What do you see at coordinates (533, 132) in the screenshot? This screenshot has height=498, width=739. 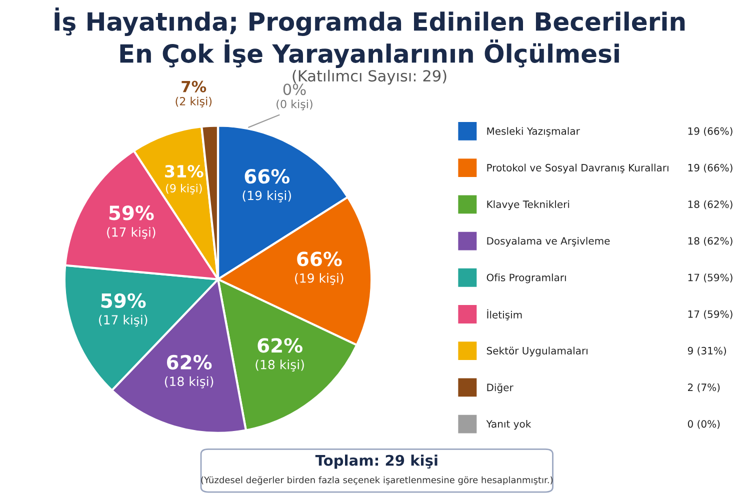 I see `legend-label: Mesleki Yazışmalar` at bounding box center [533, 132].